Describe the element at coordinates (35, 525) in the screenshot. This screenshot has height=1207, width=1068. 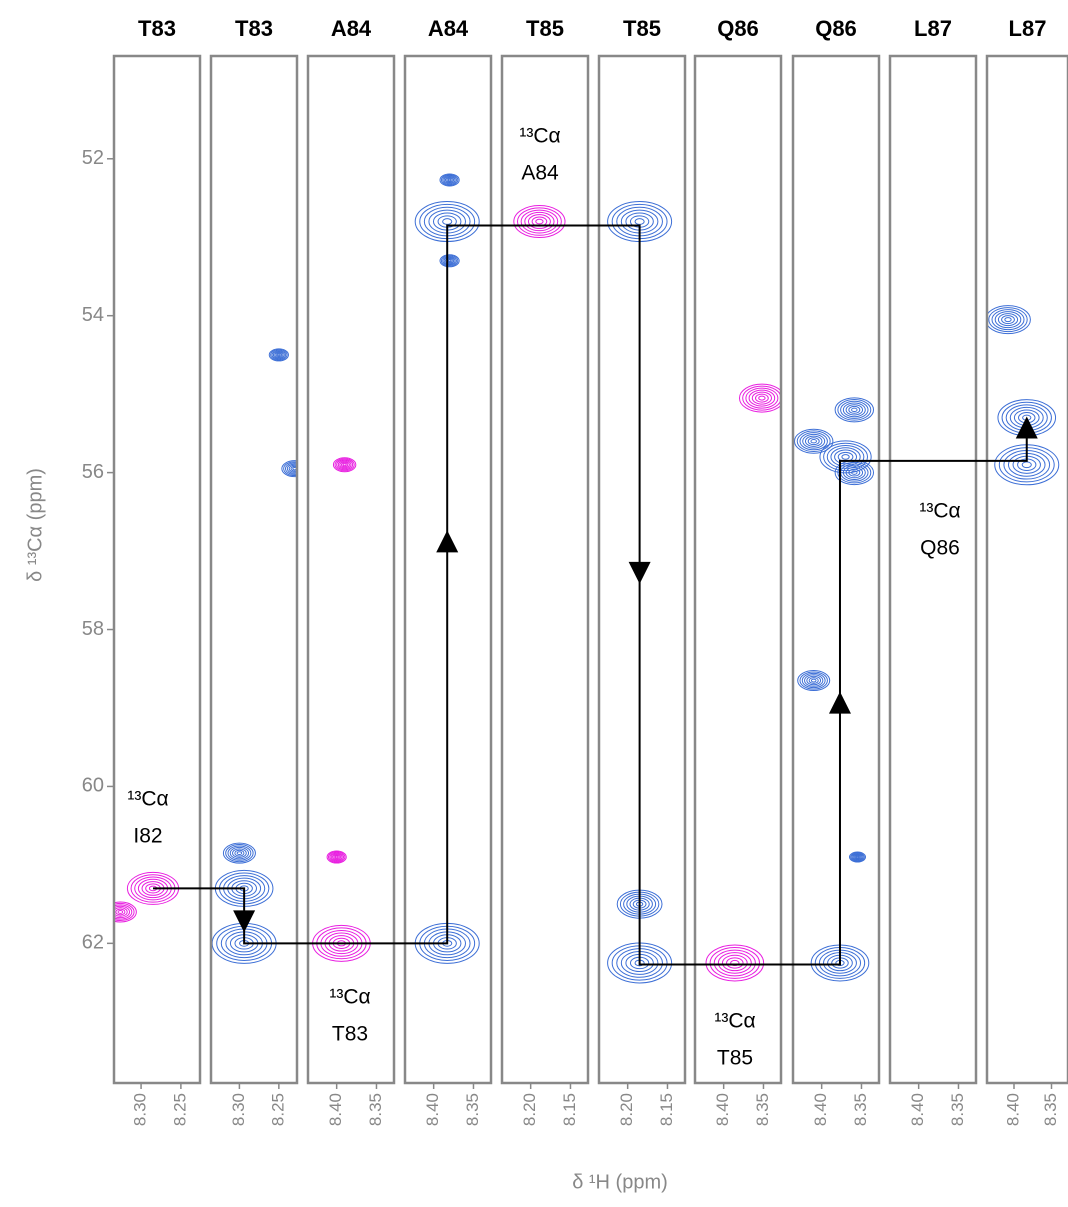
I see `y-axis-title: δ ¹³Cα (ppm)` at that location.